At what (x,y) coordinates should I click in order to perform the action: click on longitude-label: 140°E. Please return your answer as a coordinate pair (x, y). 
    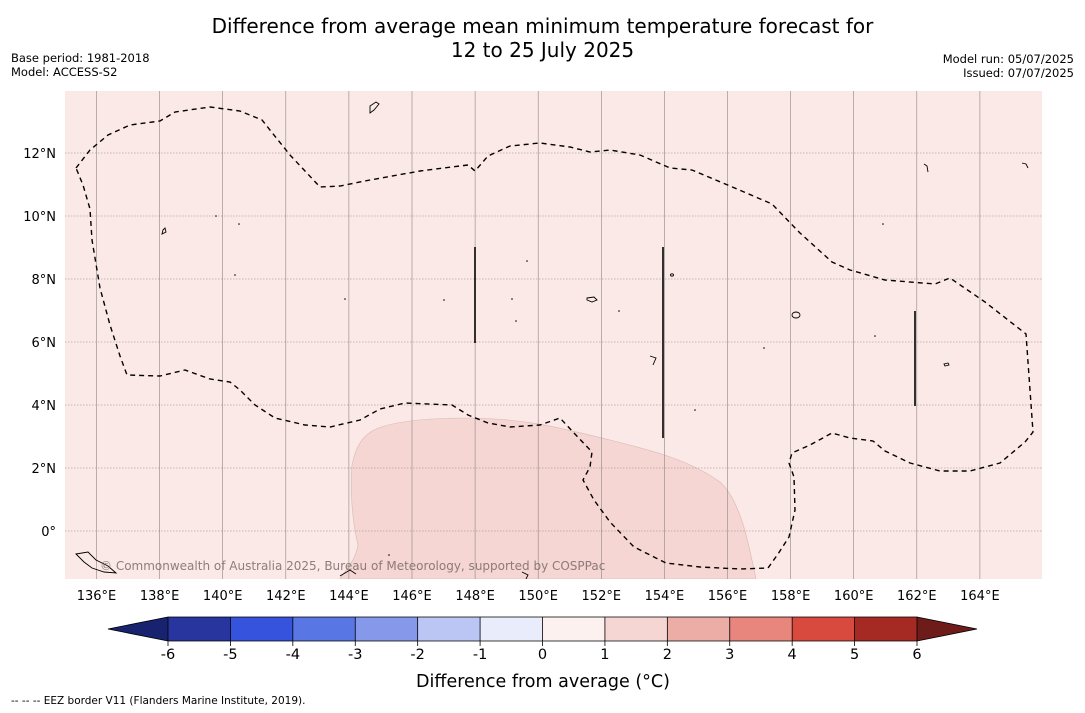
    Looking at the image, I should click on (223, 596).